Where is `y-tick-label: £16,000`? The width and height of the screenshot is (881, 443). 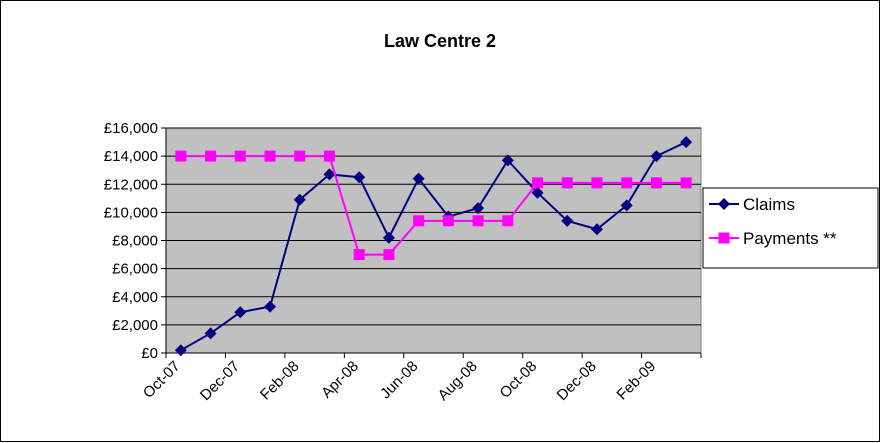
y-tick-label: £16,000 is located at coordinates (131, 128).